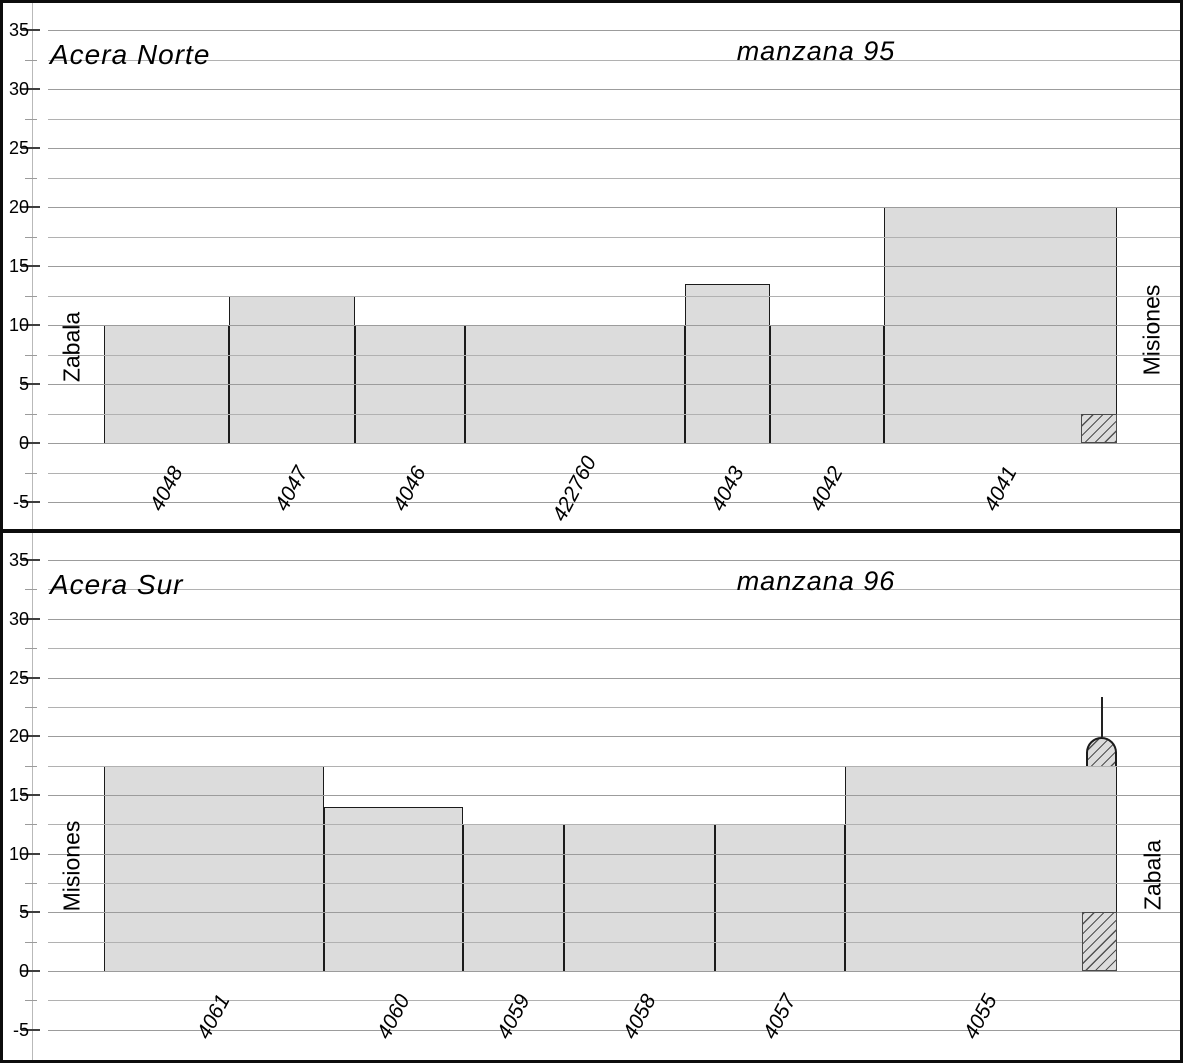 The height and width of the screenshot is (1063, 1183). Describe the element at coordinates (1000, 488) in the screenshot. I see `x-label-4041: 4041` at that location.